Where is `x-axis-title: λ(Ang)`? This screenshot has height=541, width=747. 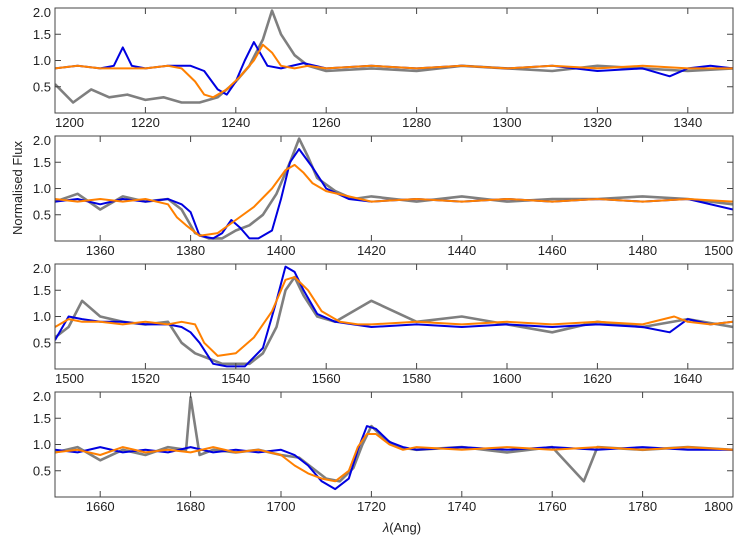
x-axis-title: λ(Ang) is located at coordinates (401, 527).